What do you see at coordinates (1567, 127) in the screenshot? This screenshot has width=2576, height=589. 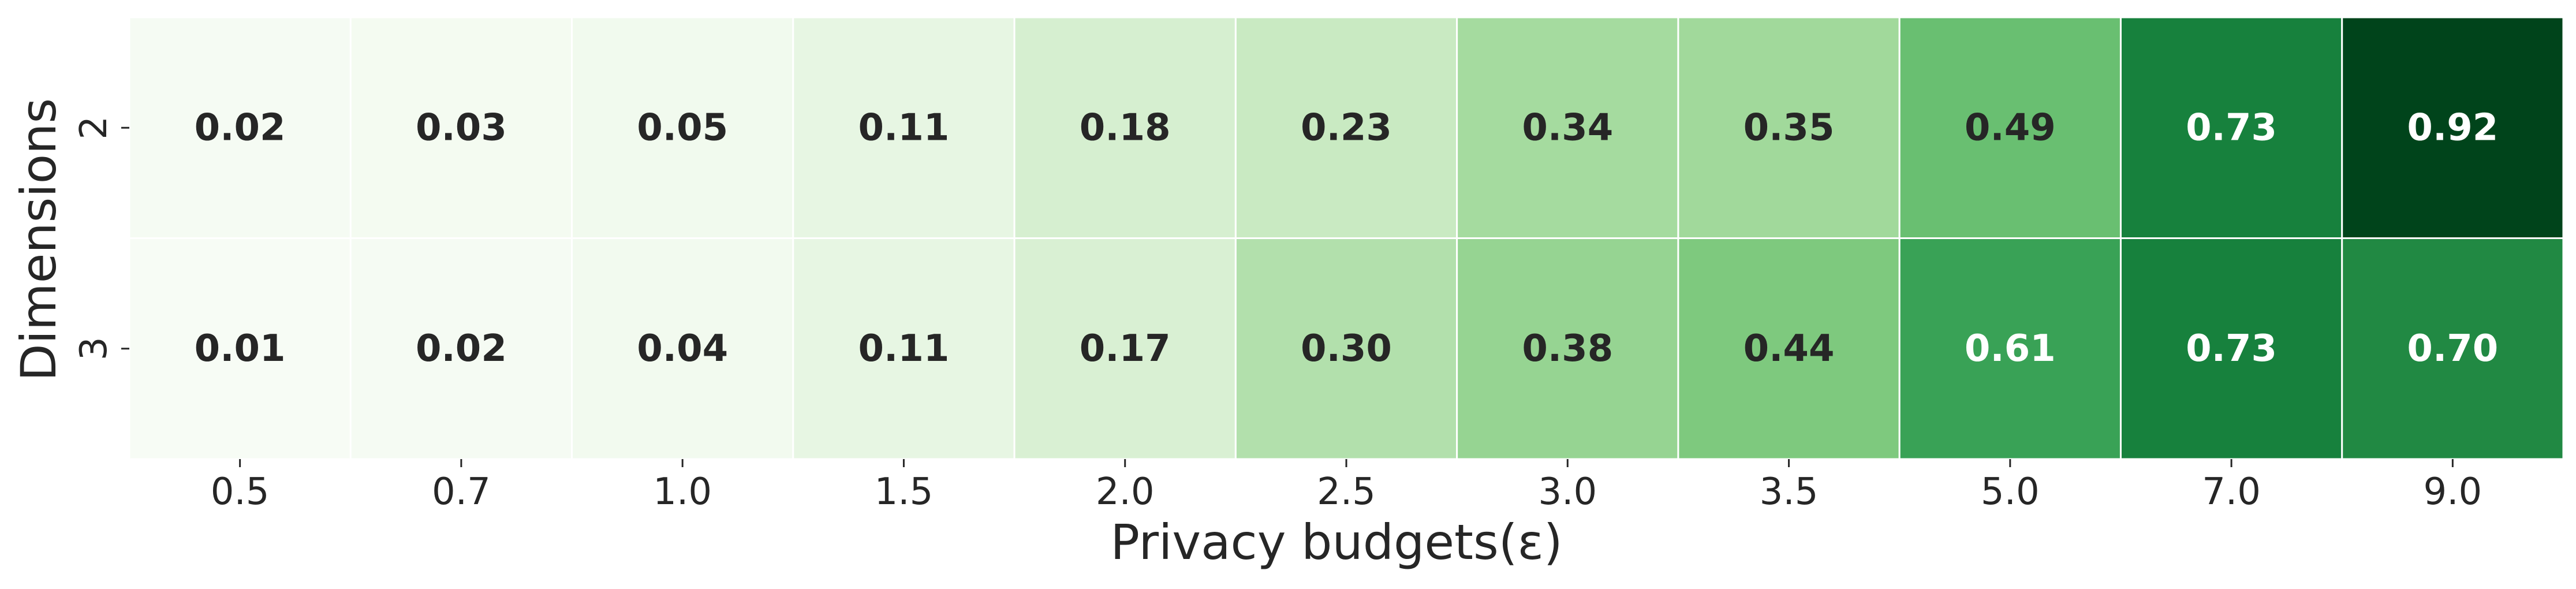 I see `cell-value-label: 0.34` at bounding box center [1567, 127].